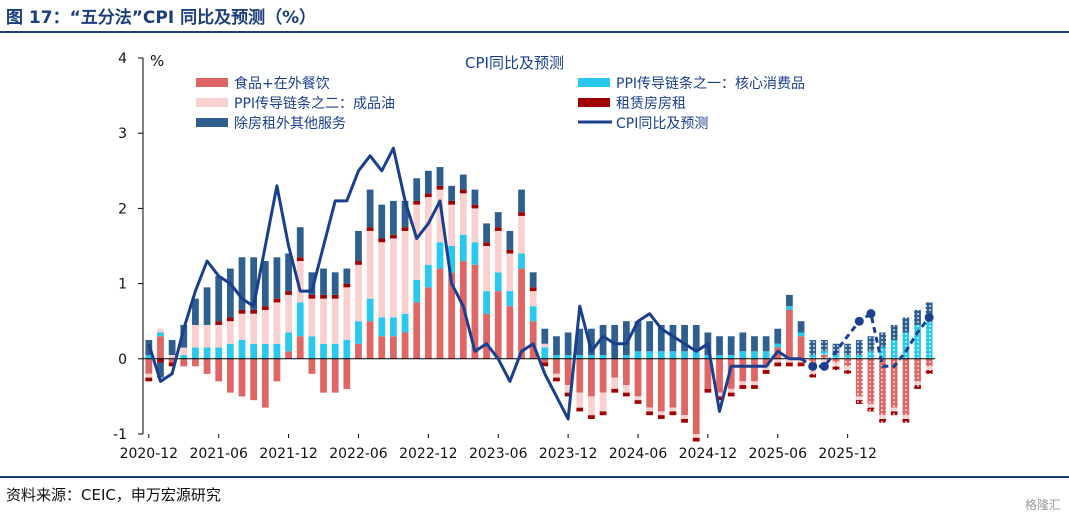 The image size is (1069, 521). Describe the element at coordinates (534, 16) in the screenshot. I see `header: 图 17：“五分法”CPI 同比及预测（%）` at that location.